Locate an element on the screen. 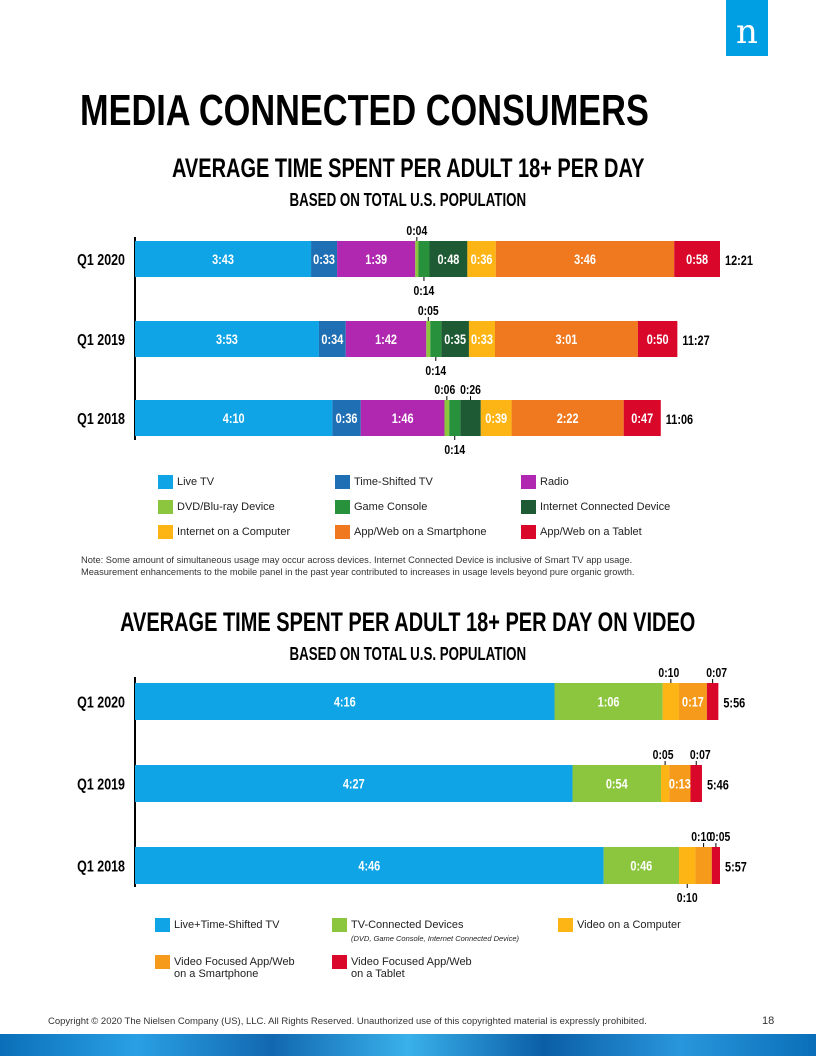 The height and width of the screenshot is (1056, 816). total-label: 5:57 is located at coordinates (736, 867).